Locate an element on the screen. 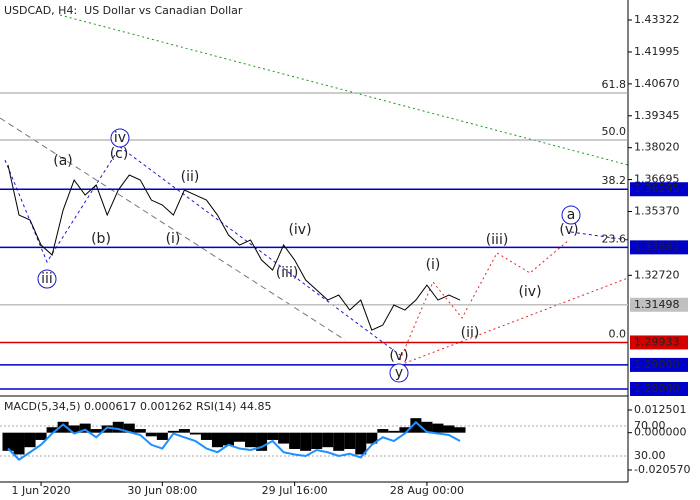 Image resolution: width=700 pixels, height=500 pixels. wave-label: (b) is located at coordinates (101, 239).